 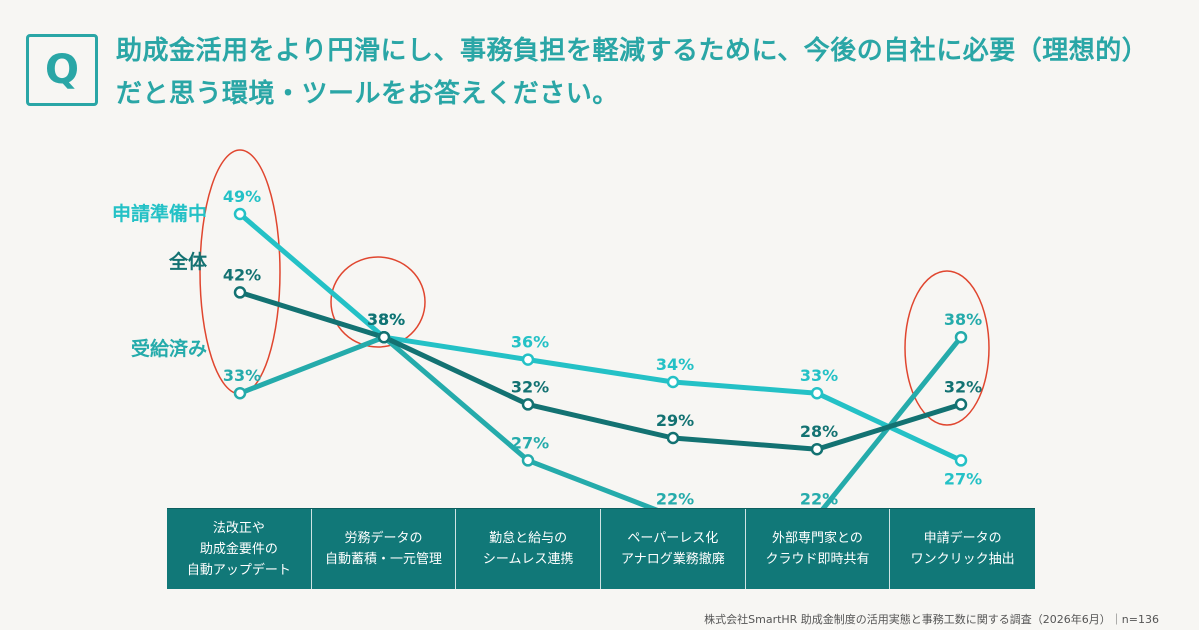 What do you see at coordinates (528, 549) in the screenshot?
I see `category-label-3: 勤怠と給与の シームレス連携` at bounding box center [528, 549].